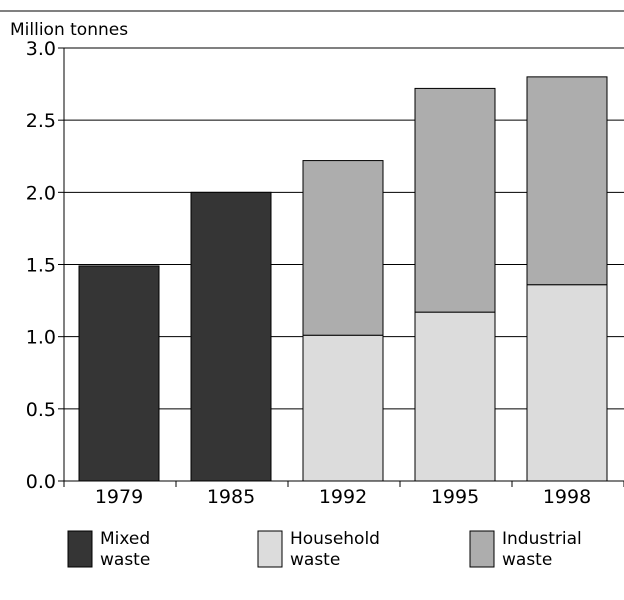 This screenshot has height=600, width=624. I want to click on legend-label: Mixed, so click(125, 539).